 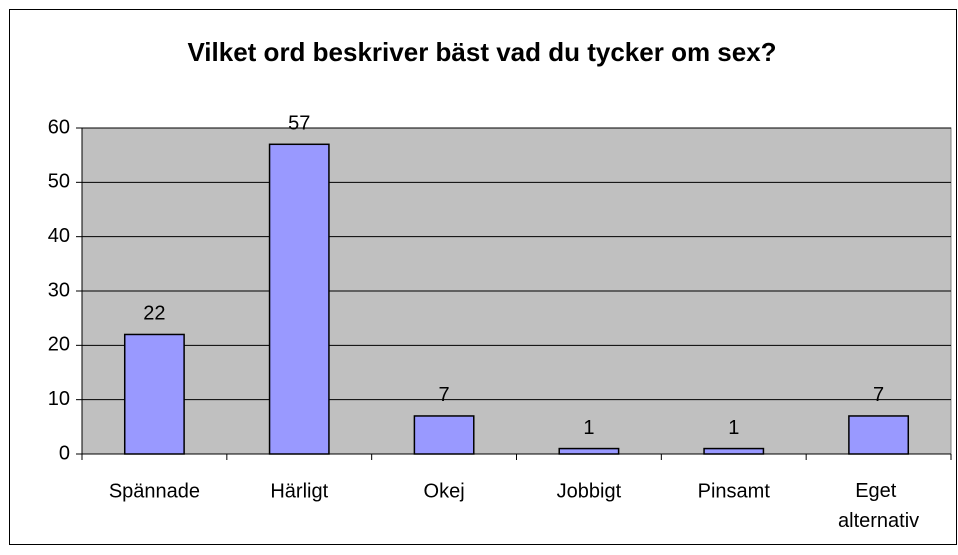 I want to click on y-tick-label: 10, so click(x=59, y=399).